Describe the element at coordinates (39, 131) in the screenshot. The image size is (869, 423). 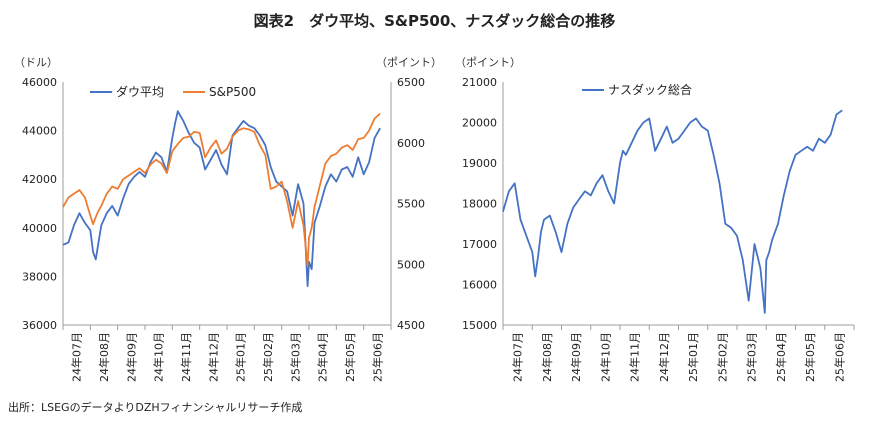
I see `y-tick-label: 44000` at that location.